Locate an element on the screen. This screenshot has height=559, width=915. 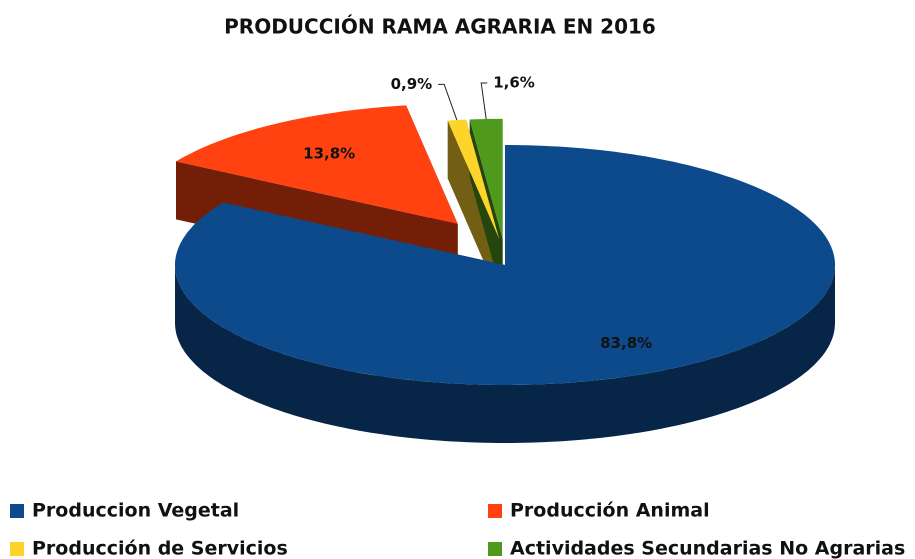
data-label: 0,9% is located at coordinates (412, 84).